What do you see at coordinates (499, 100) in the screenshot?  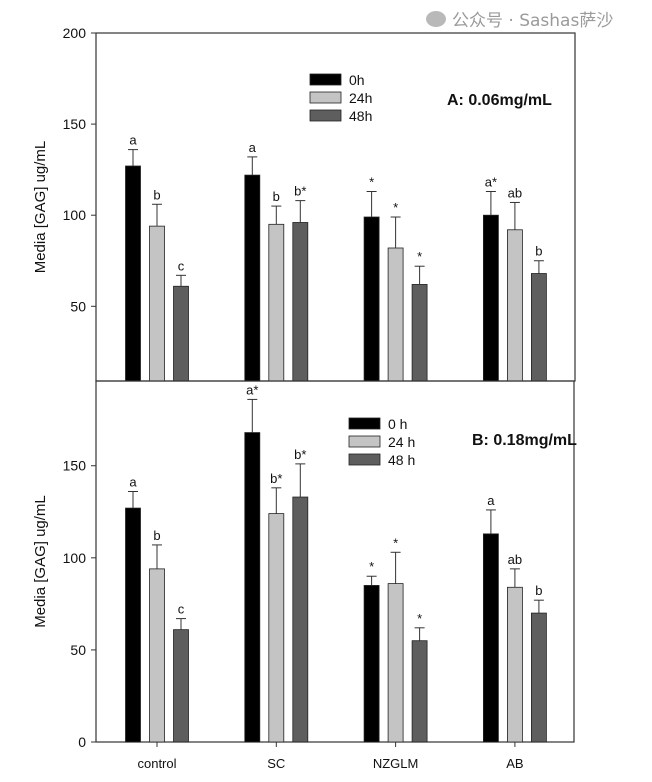 I see `panel-title: A: 0.06mg/mL` at bounding box center [499, 100].